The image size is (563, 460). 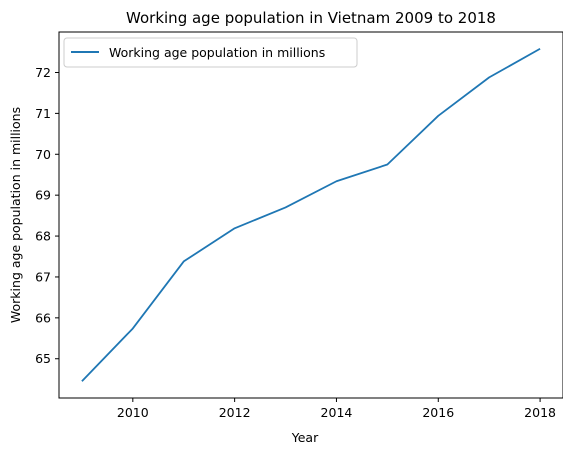 I want to click on y-tick-label: 68, so click(x=43, y=236).